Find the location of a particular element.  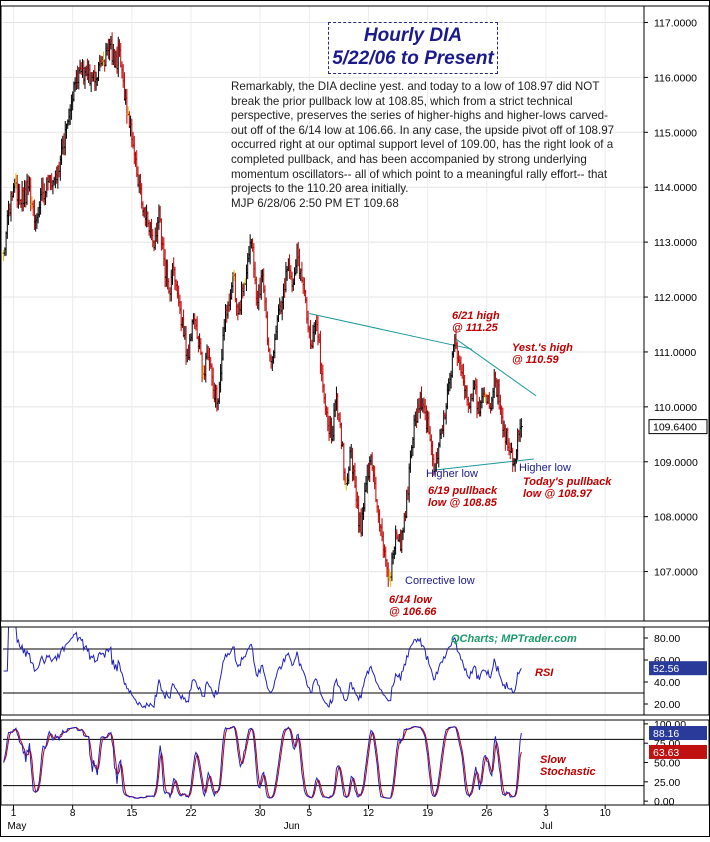

commentary-signature: MJP 6/28/06 2:50 PM ET 109.68 is located at coordinates (315, 203).